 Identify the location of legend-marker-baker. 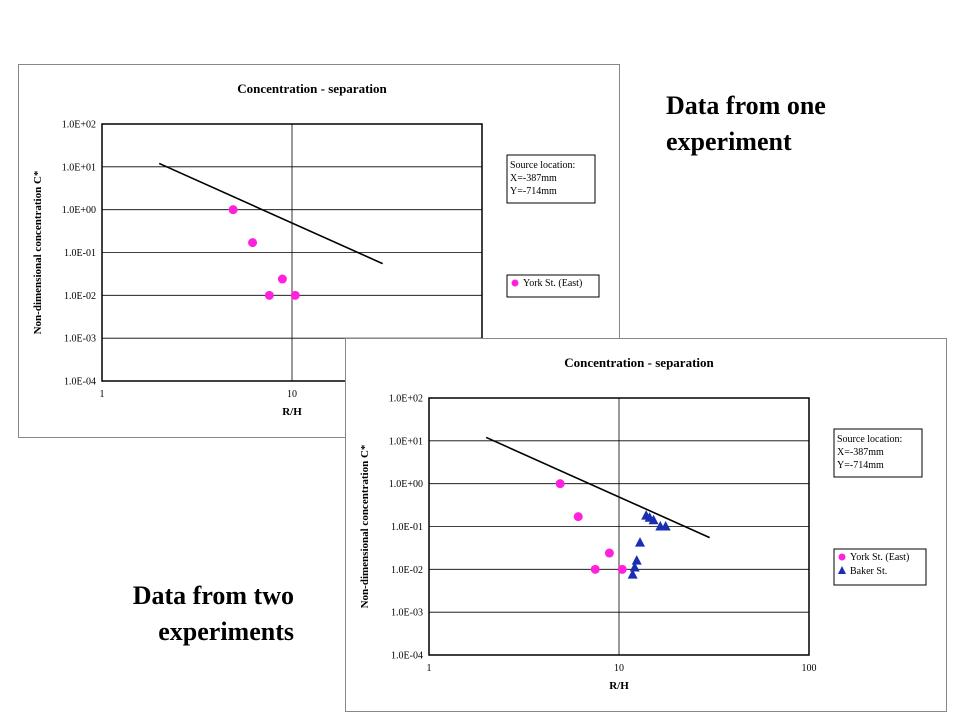
(842, 570).